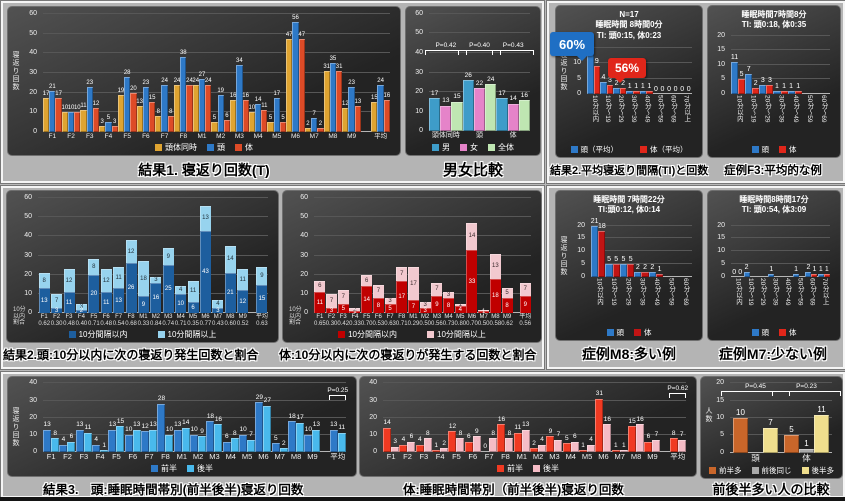  I want to click on x-axis-label: M6, so click(603, 456).